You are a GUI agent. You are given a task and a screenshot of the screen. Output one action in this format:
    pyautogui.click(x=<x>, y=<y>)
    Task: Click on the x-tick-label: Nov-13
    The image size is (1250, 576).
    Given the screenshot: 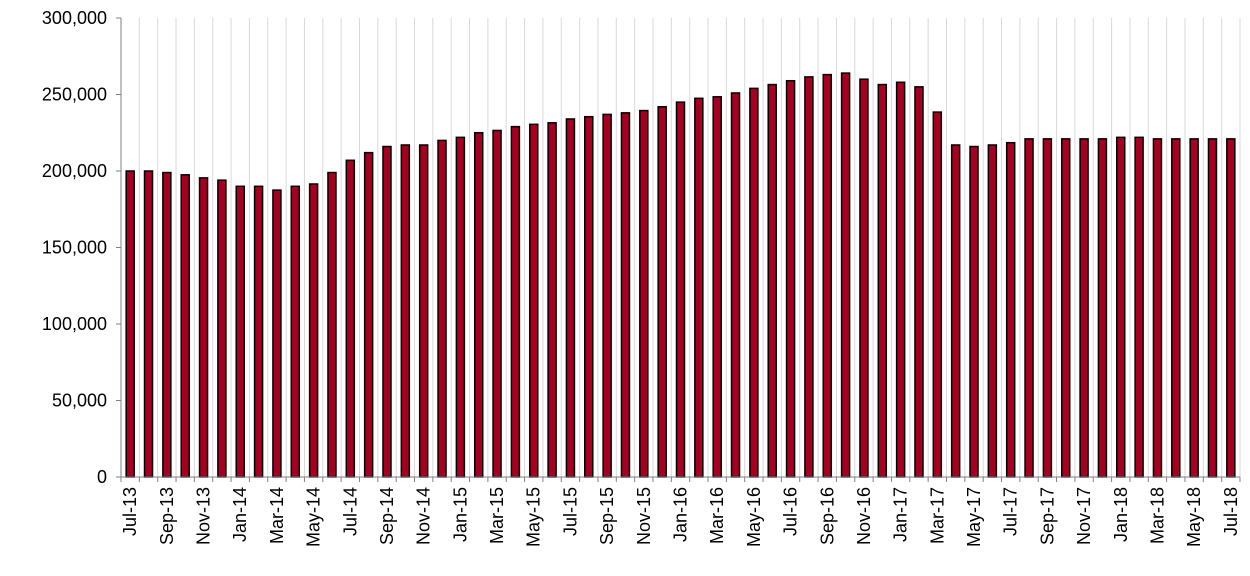 What is the action you would take?
    pyautogui.click(x=204, y=516)
    